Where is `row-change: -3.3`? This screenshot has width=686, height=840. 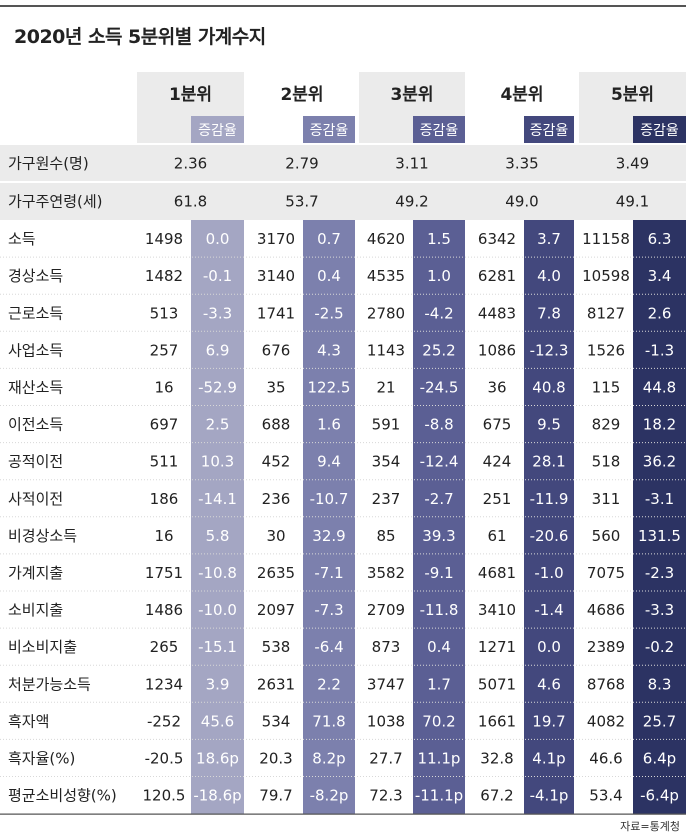 row-change: -3.3 is located at coordinates (659, 610).